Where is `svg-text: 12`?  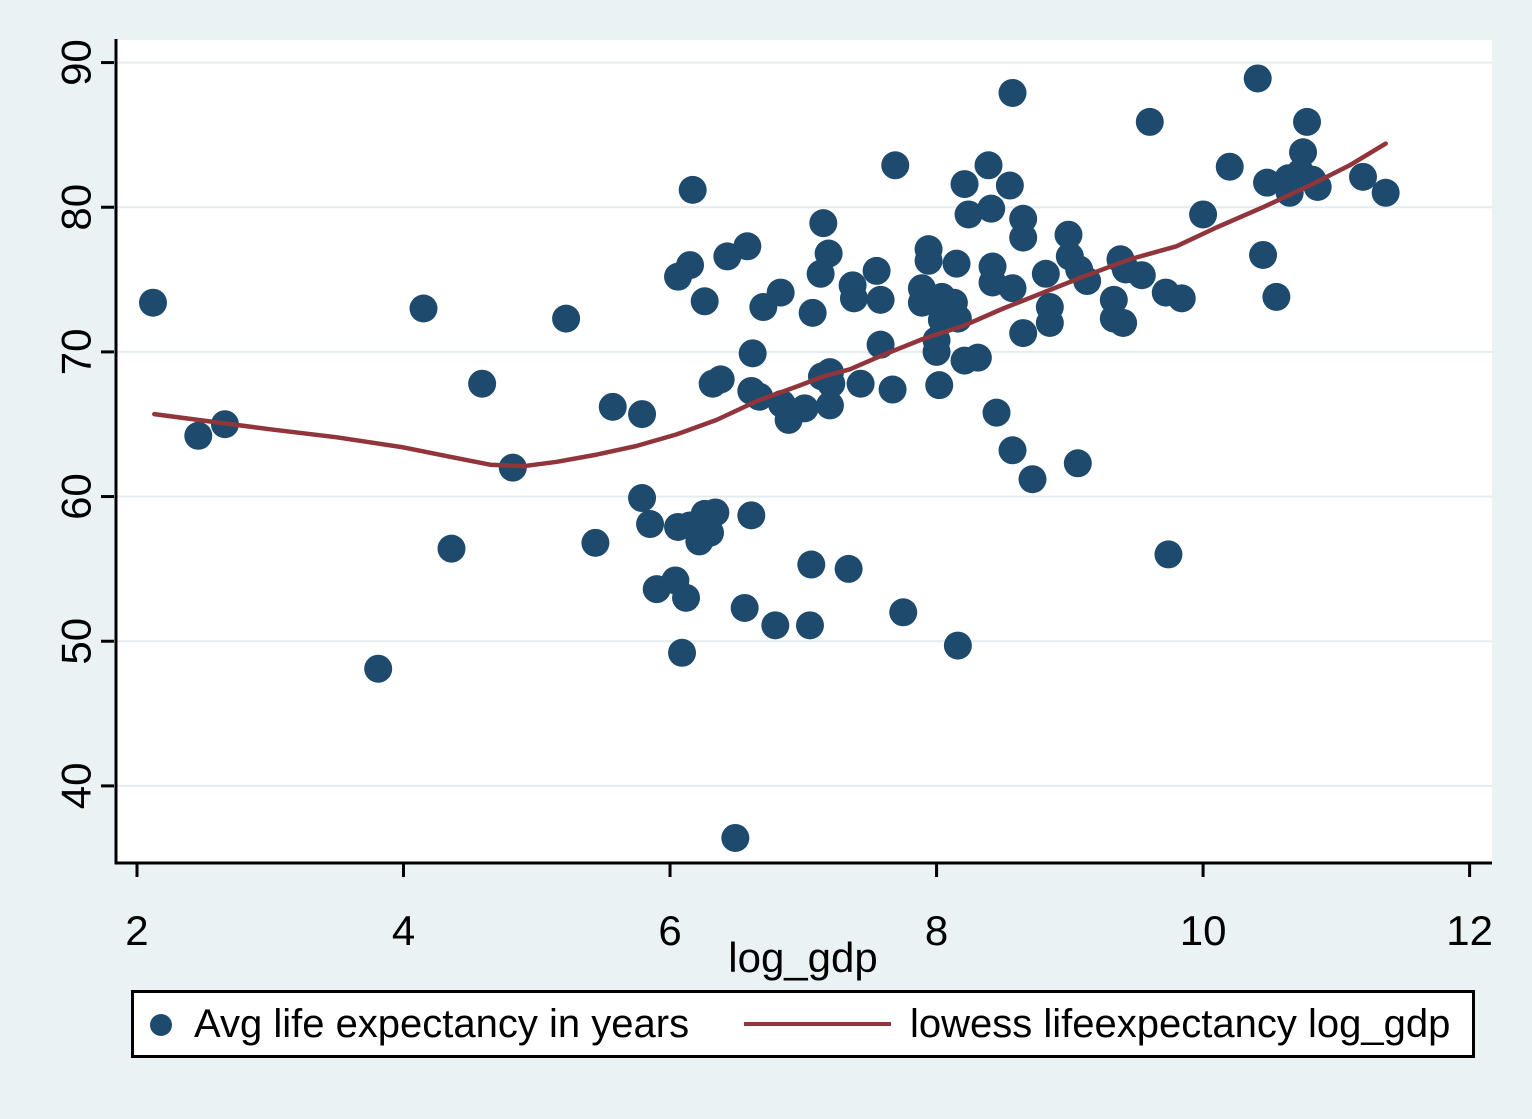
svg-text: 12 is located at coordinates (1469, 930).